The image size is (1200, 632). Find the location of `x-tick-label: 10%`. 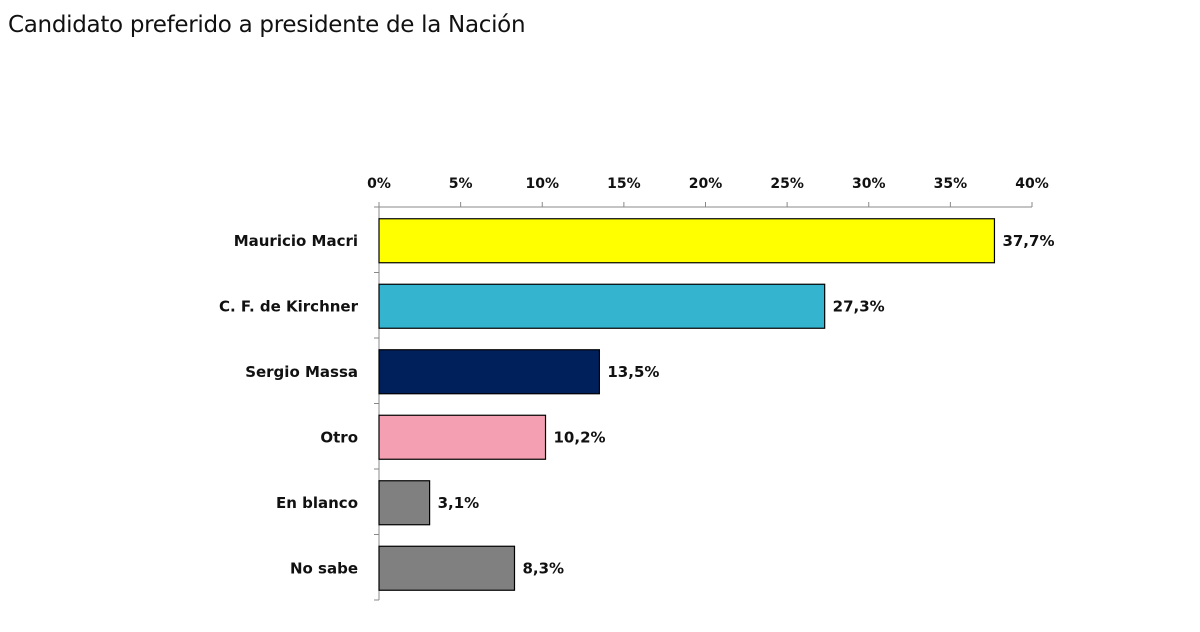

x-tick-label: 10% is located at coordinates (542, 184).